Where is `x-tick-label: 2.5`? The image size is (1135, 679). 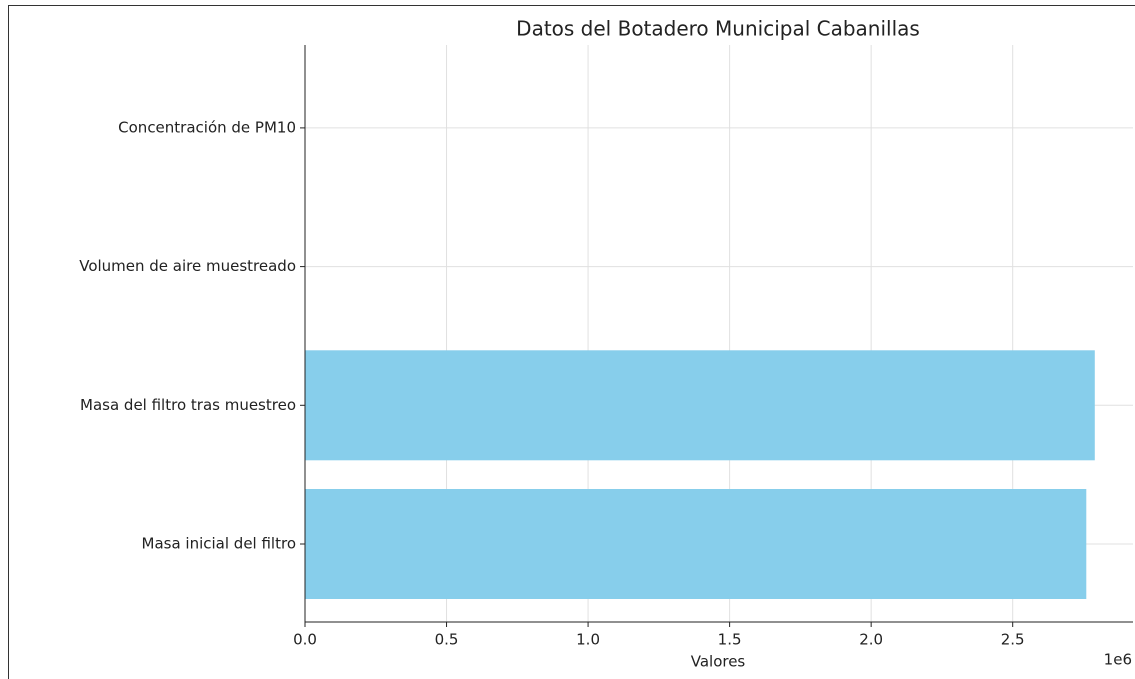 x-tick-label: 2.5 is located at coordinates (1013, 640).